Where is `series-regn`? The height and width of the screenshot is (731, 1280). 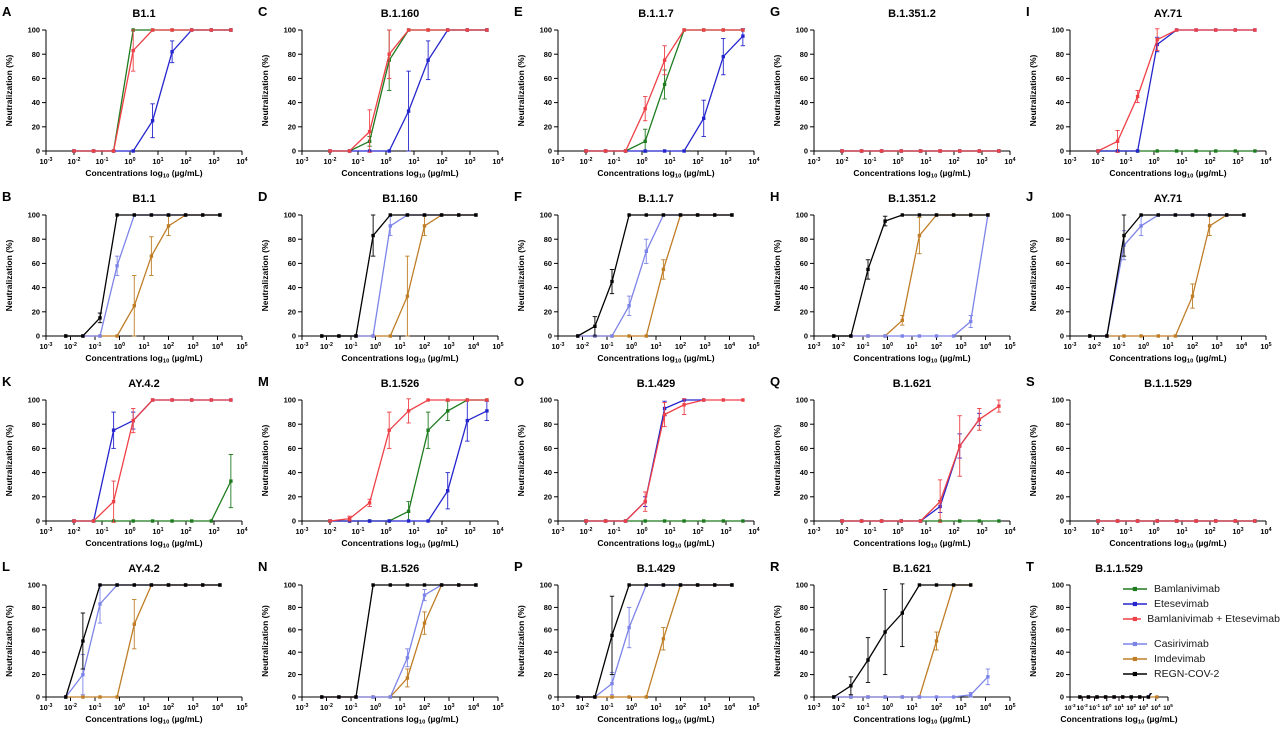 series-regn is located at coordinates (655, 641).